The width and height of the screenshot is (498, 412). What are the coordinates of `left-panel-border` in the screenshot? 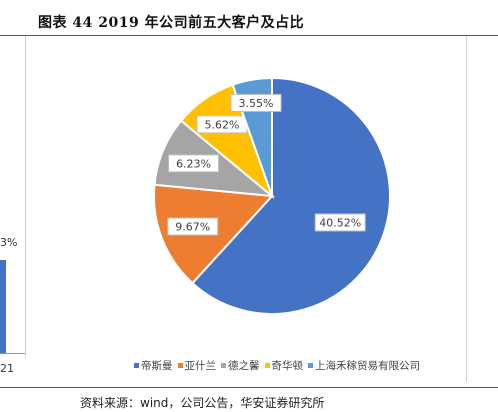 It's located at (25, 197).